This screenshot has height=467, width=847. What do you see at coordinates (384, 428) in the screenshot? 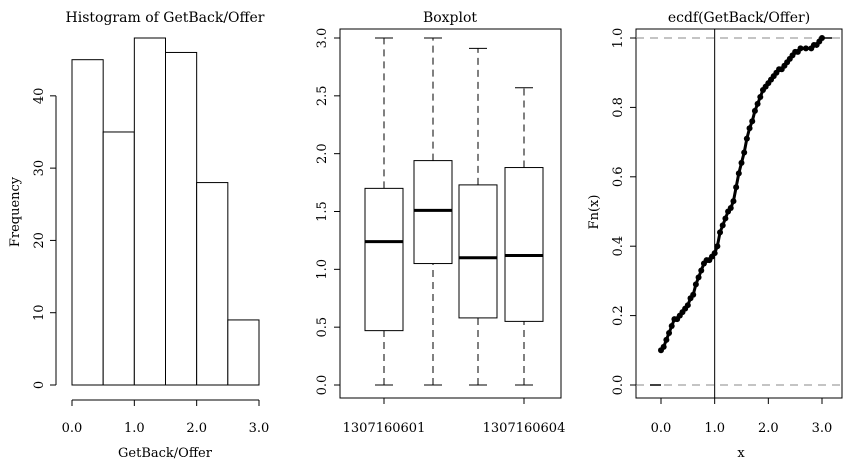
I see `boxplot-x-tick-label: 1307160601` at bounding box center [384, 428].